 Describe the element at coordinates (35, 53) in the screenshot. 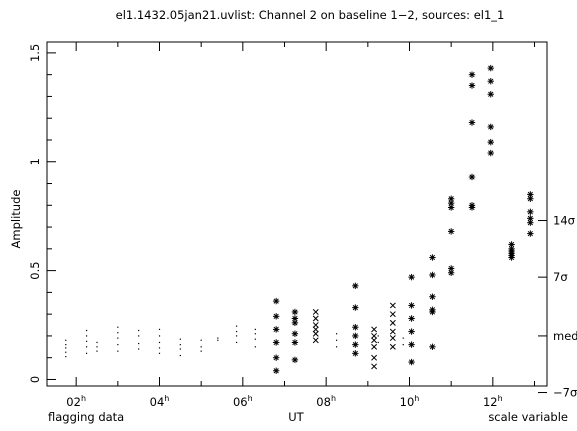

I see `y-tick-label: 1.5` at that location.